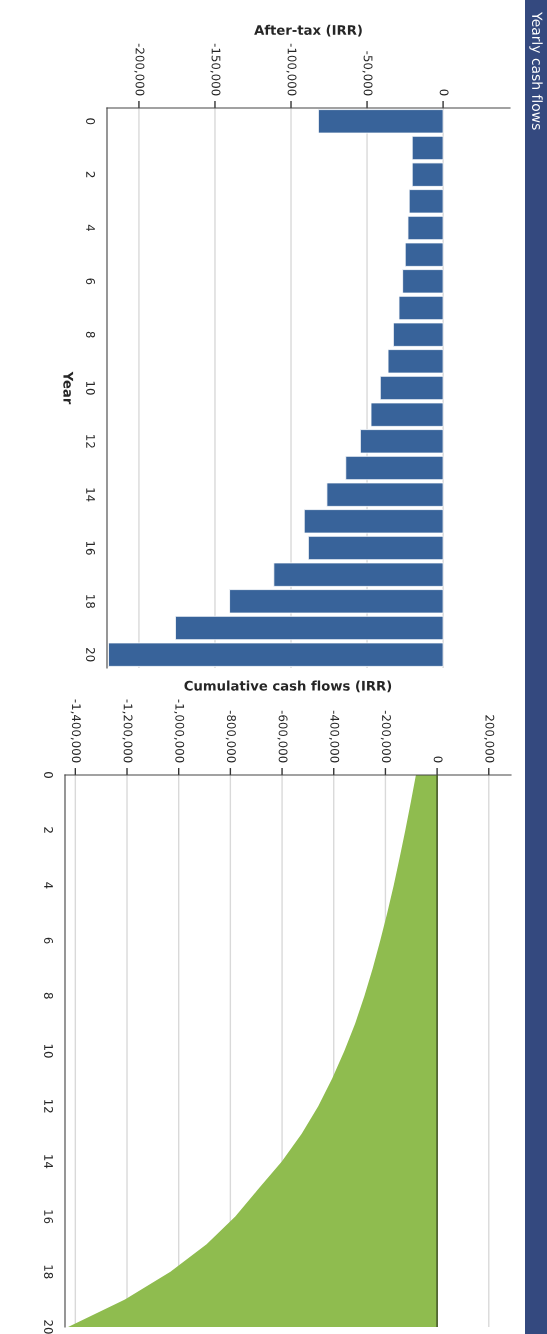  What do you see at coordinates (68, 388) in the screenshot?
I see `y-axis-title: Year` at bounding box center [68, 388].